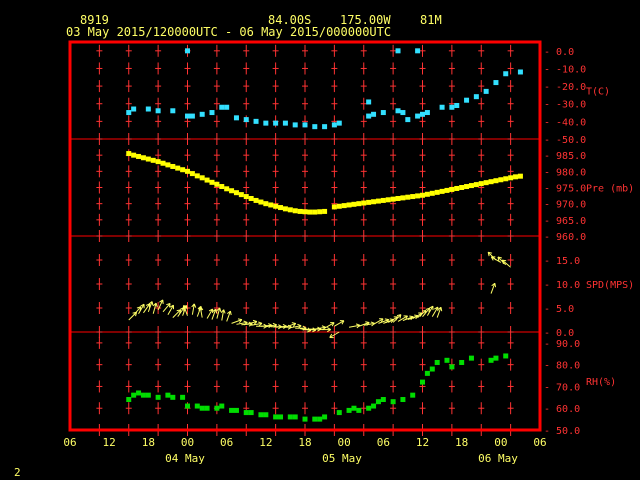  What do you see at coordinates (565, 172) in the screenshot?
I see `y-tick-label: - 980.0` at bounding box center [565, 172].